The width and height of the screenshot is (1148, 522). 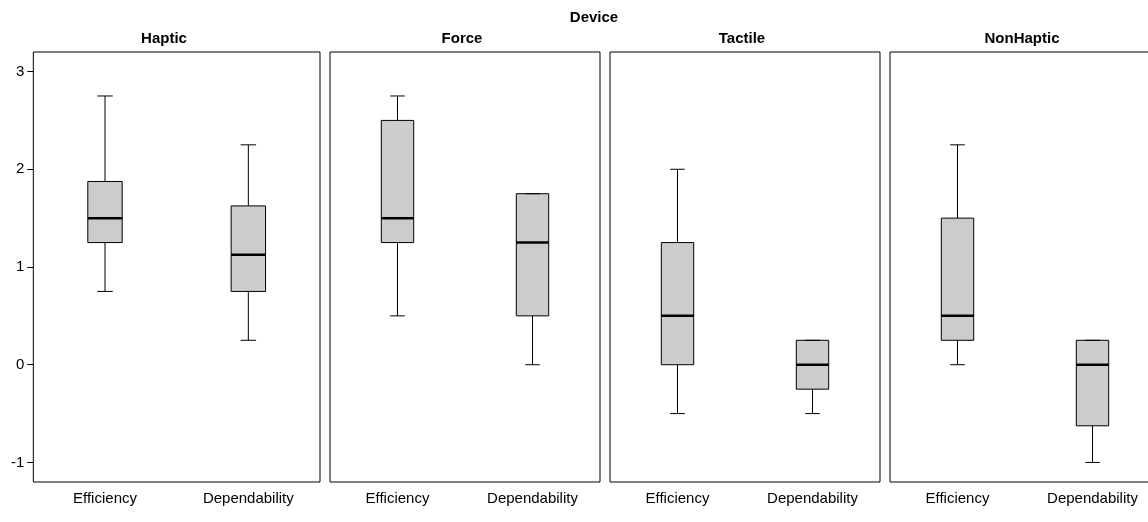 I want to click on y-tick-label: 2, so click(x=20, y=168).